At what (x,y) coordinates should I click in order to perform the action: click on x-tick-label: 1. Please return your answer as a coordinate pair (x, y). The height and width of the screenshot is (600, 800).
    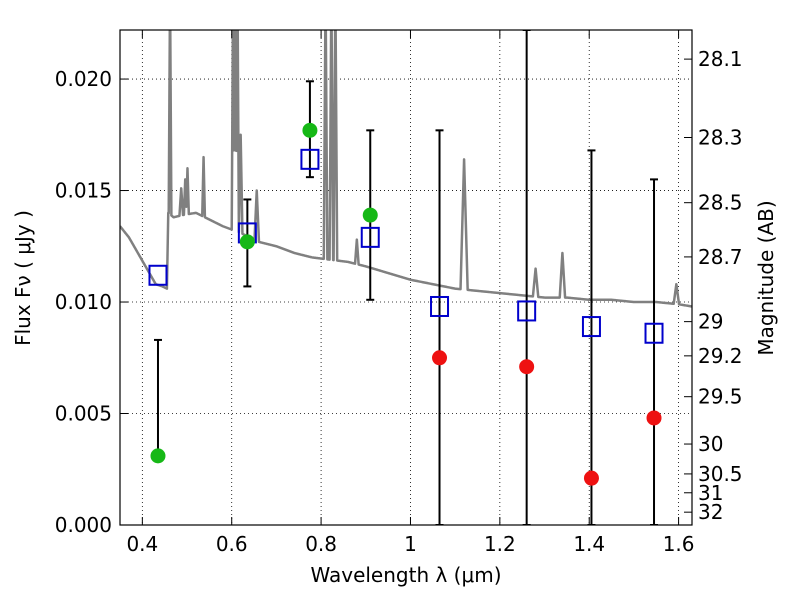
    Looking at the image, I should click on (410, 544).